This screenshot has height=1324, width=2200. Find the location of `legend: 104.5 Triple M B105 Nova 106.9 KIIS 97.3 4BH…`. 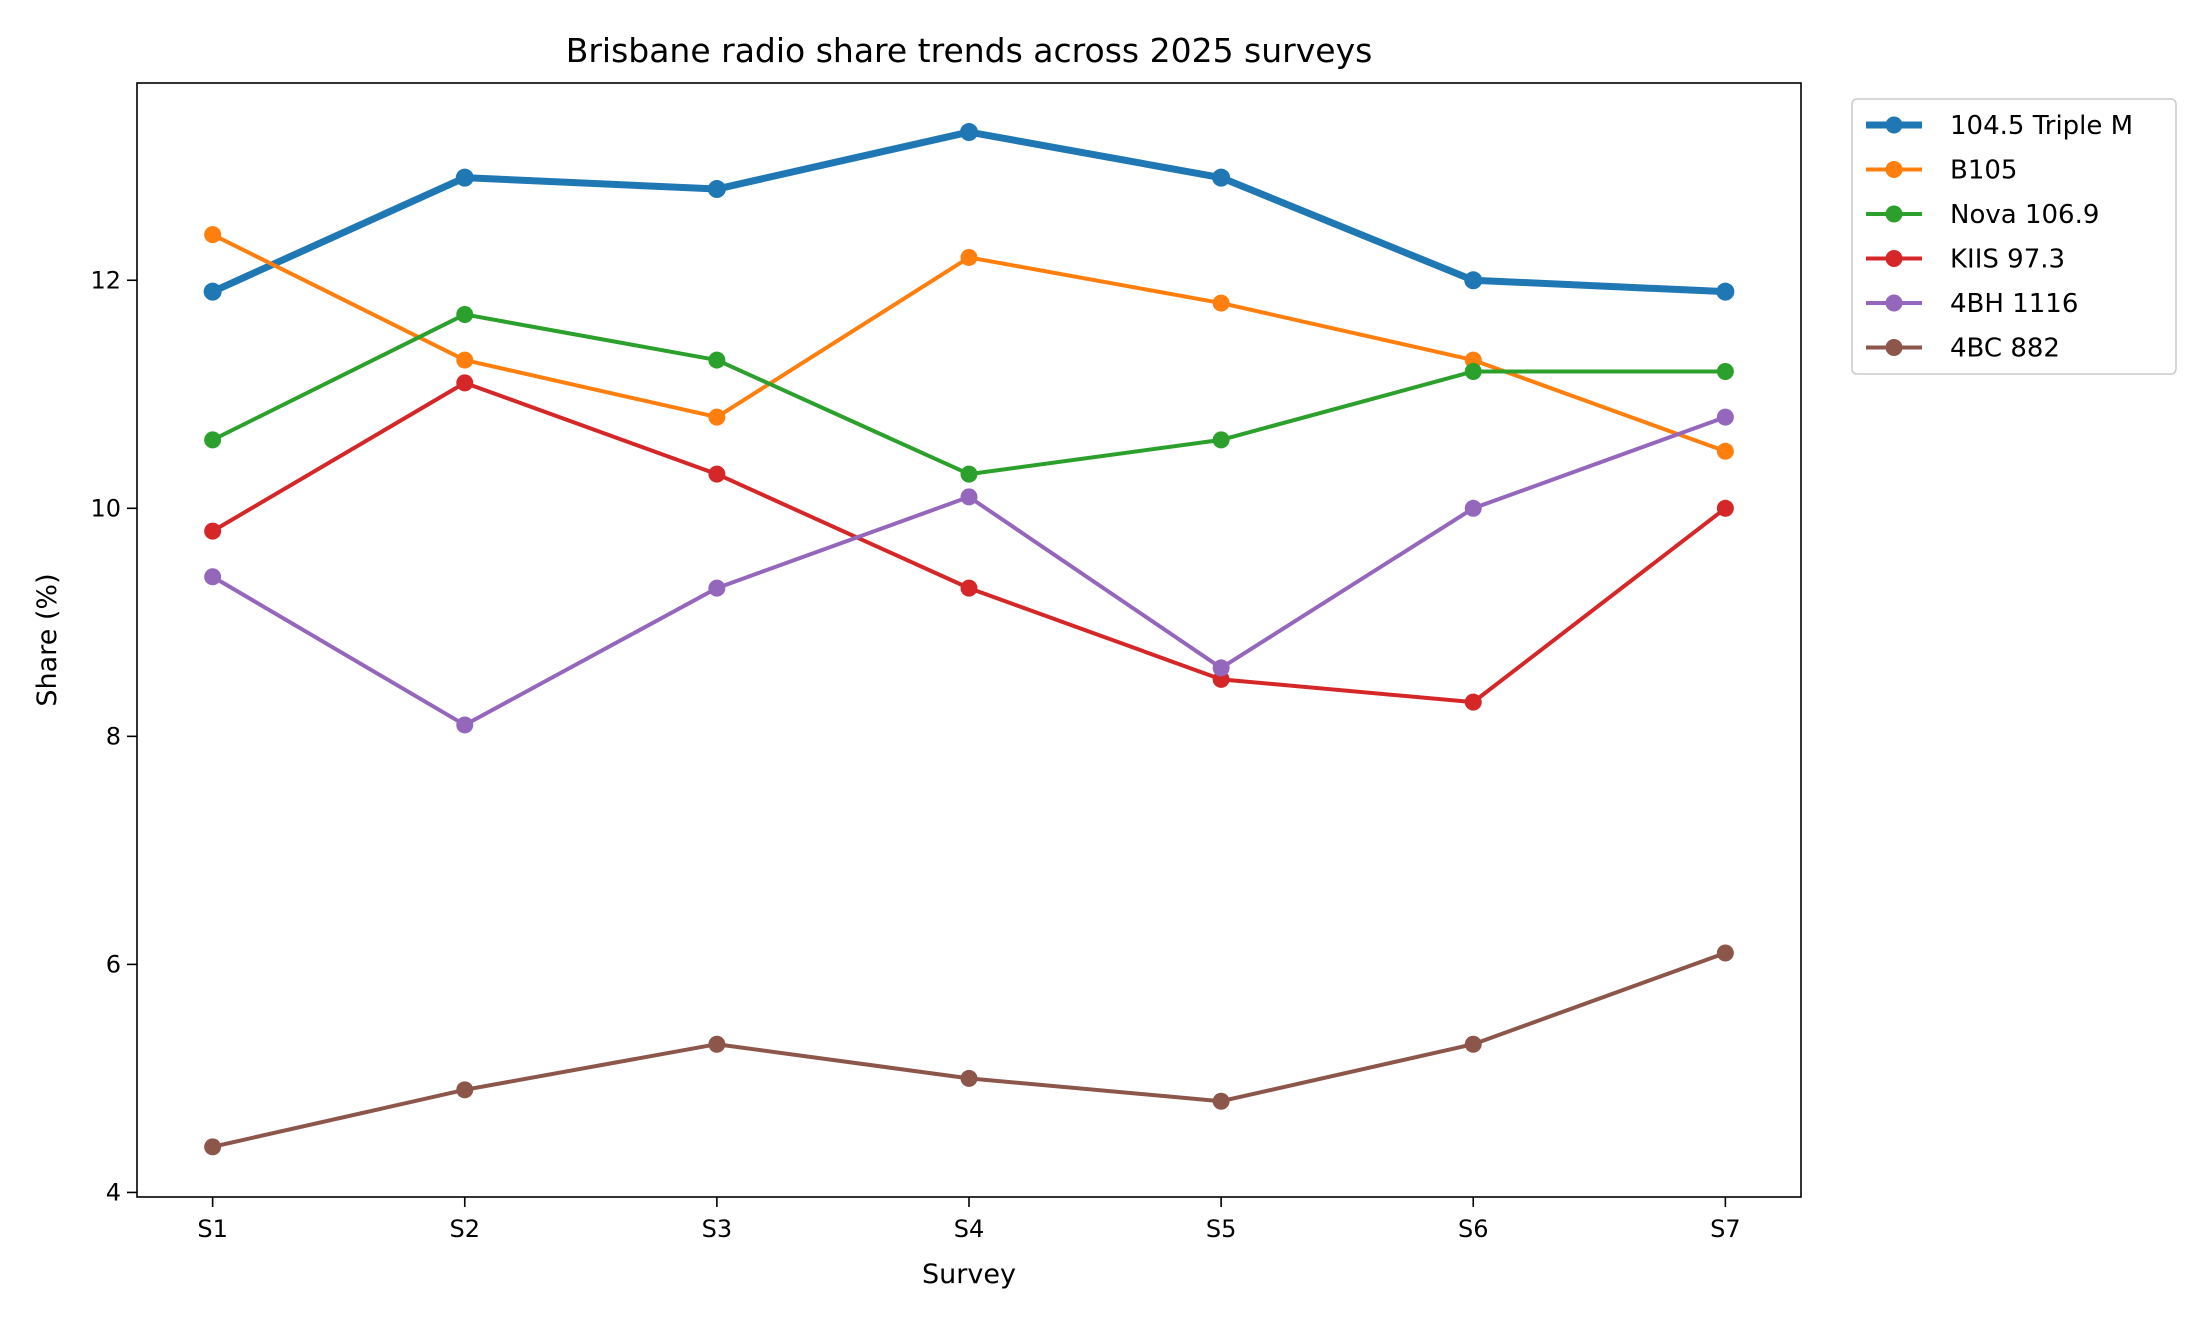

legend: 104.5 Triple M B105 Nova 106.9 KIIS 97.3 4BH… is located at coordinates (2014, 236).